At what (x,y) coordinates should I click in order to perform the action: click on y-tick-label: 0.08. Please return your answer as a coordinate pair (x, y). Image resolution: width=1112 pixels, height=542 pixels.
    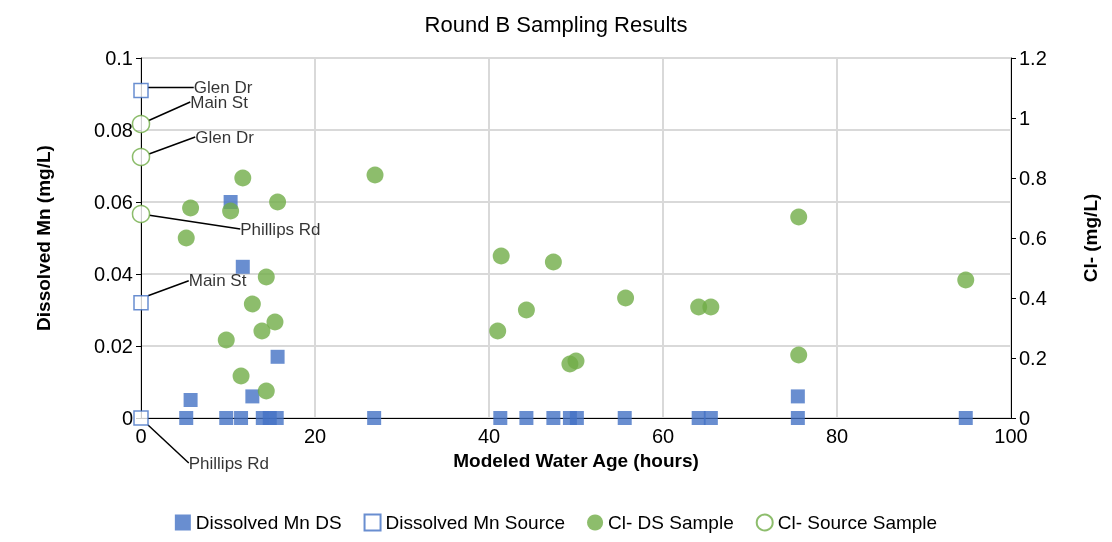
    Looking at the image, I should click on (113, 130).